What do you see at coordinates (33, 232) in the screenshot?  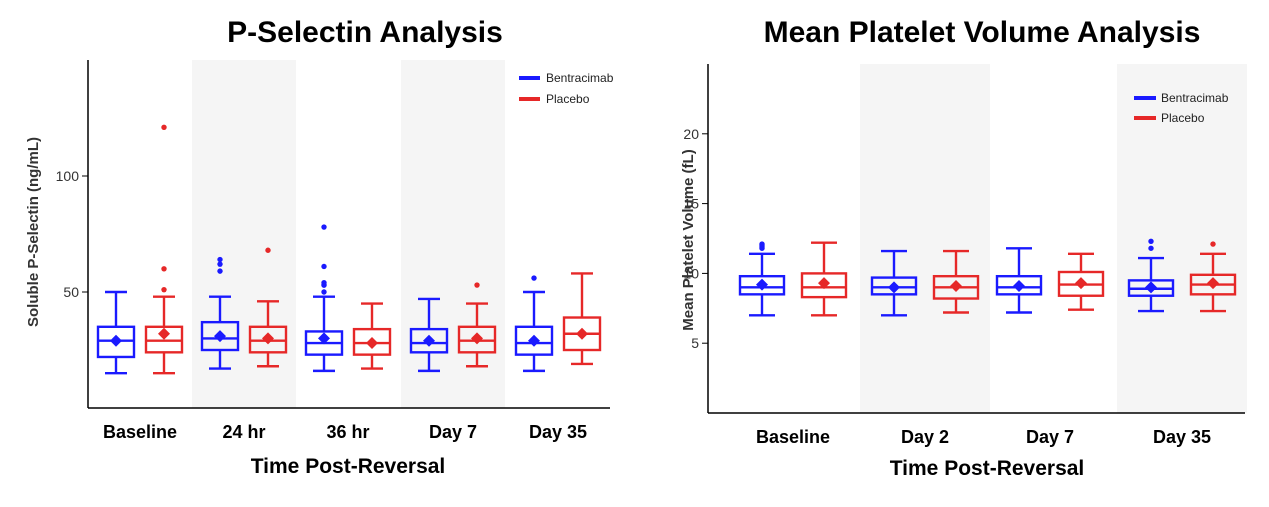 I see `p-selectin-y-axis-label: Soluble P-Selectin (ng/mL)` at bounding box center [33, 232].